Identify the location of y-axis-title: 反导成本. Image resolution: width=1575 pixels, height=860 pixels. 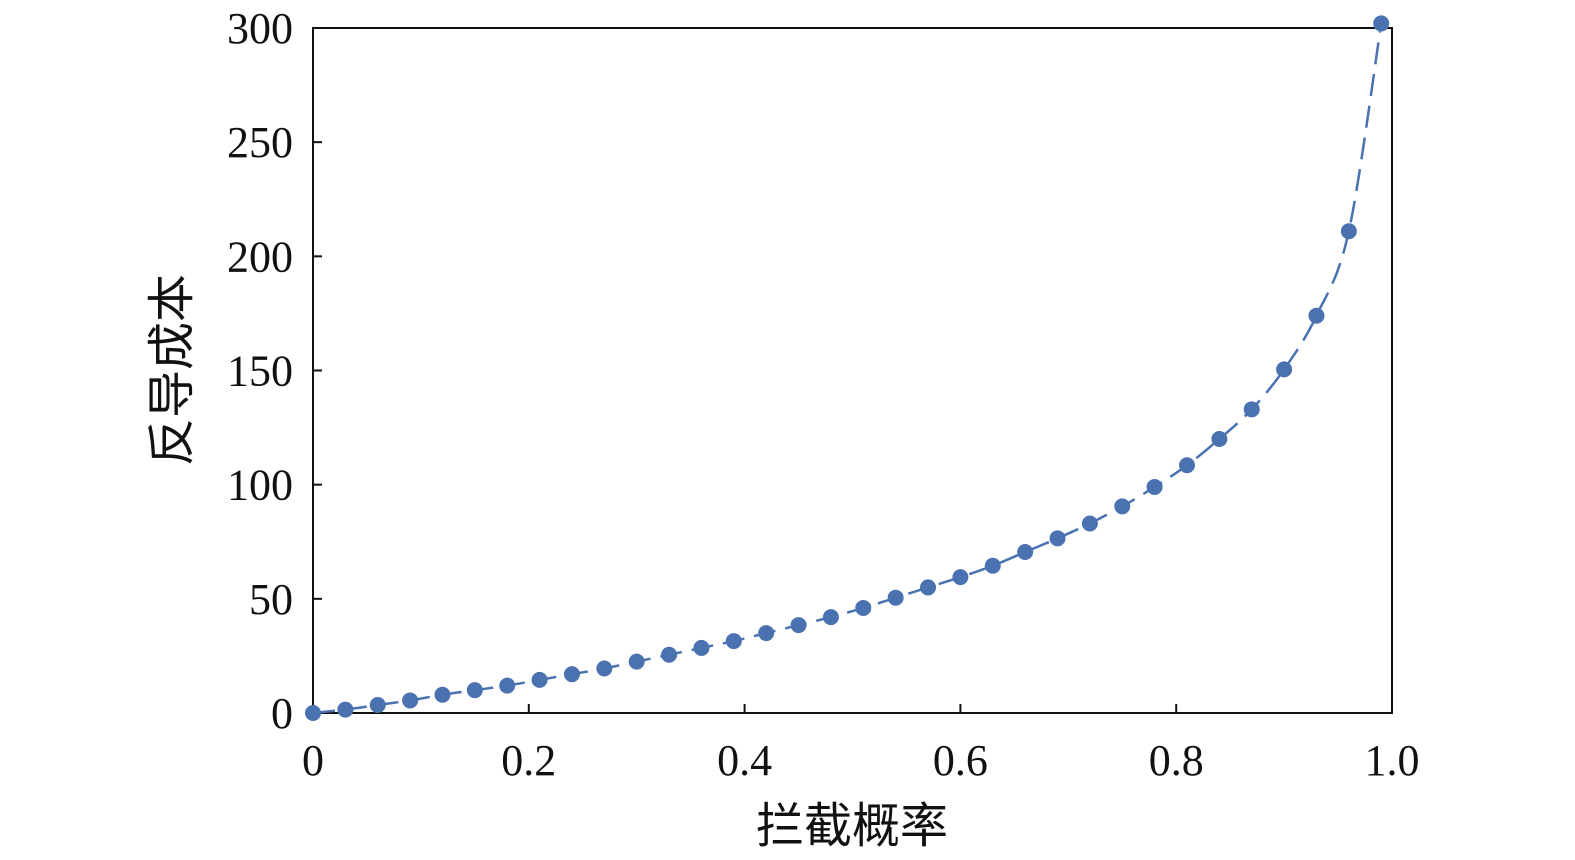
(172, 370).